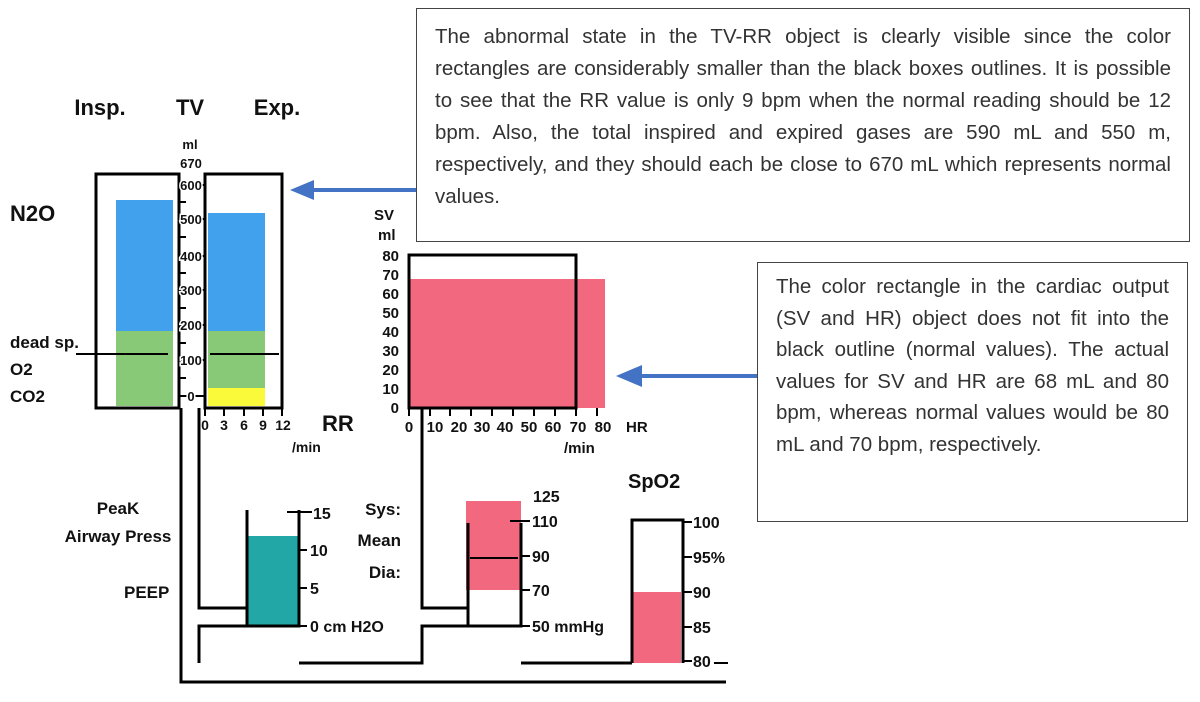 The width and height of the screenshot is (1200, 702). I want to click on hr-unit: /min, so click(579, 448).